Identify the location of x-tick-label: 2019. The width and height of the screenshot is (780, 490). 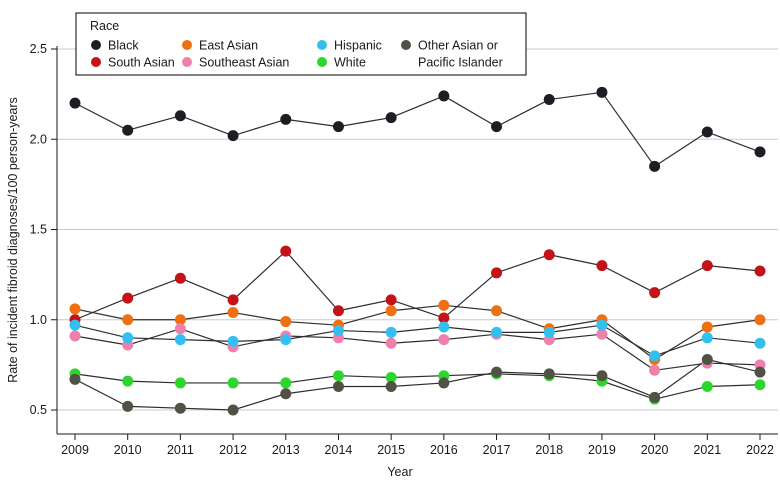
(602, 450).